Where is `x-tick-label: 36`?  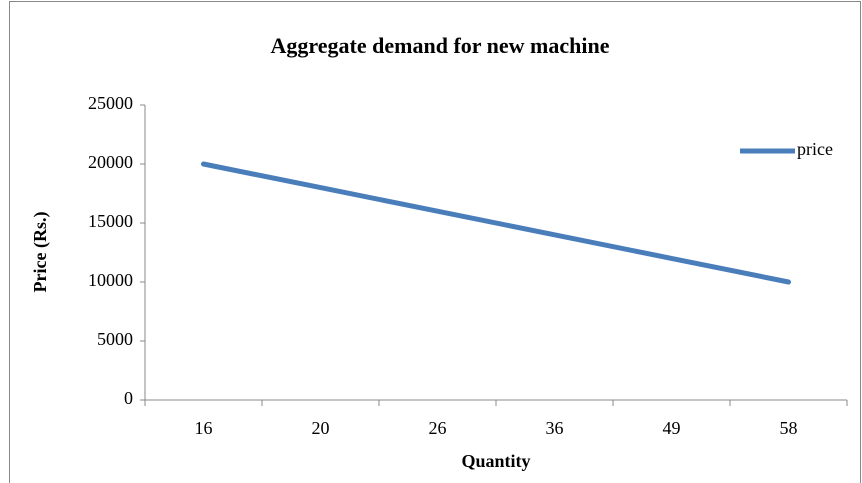 x-tick-label: 36 is located at coordinates (555, 428).